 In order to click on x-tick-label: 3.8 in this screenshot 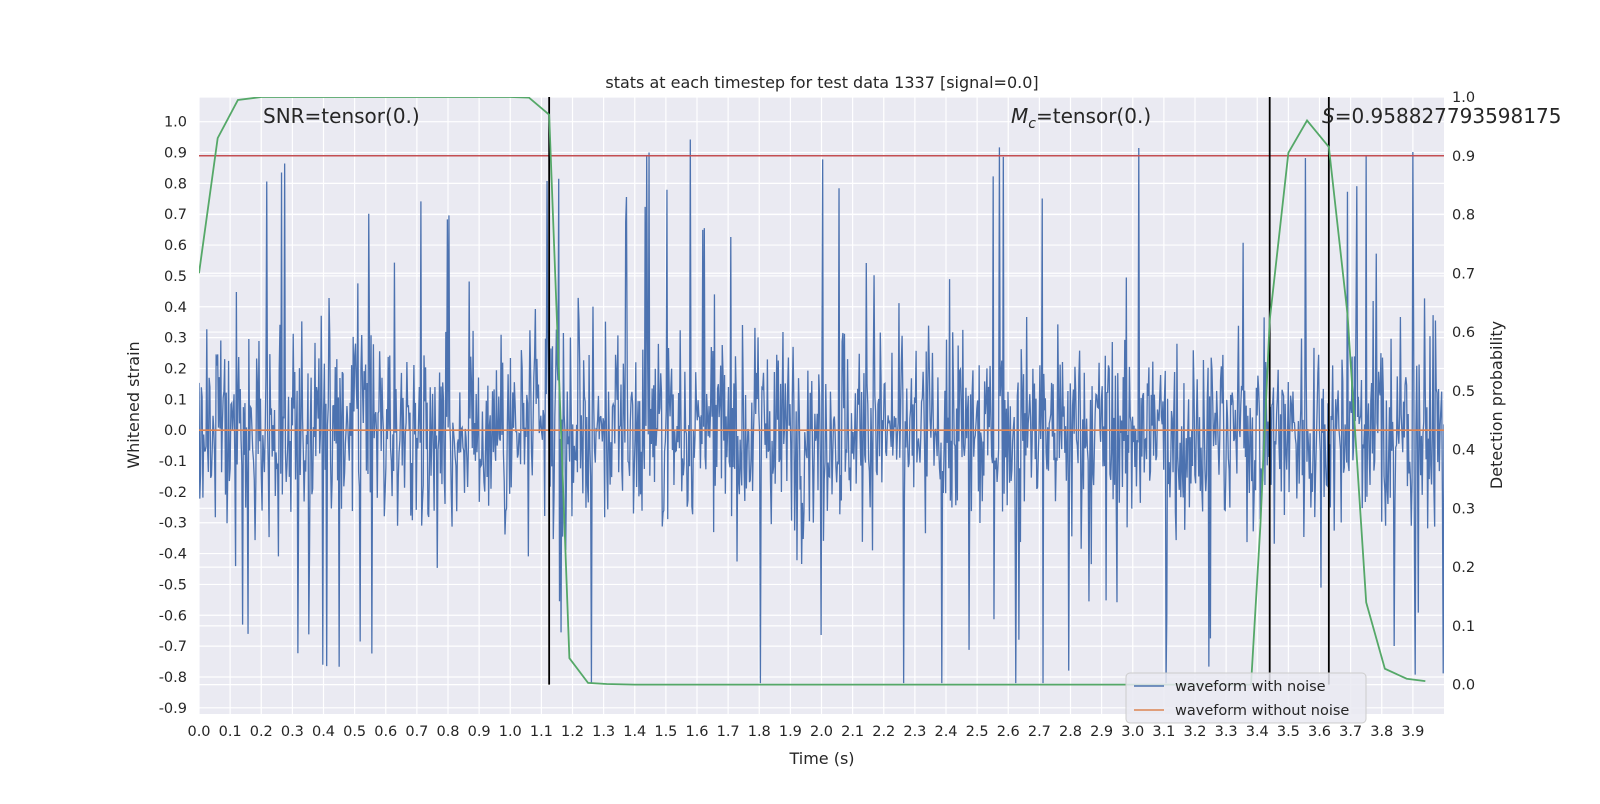, I will do `click(1381, 732)`.